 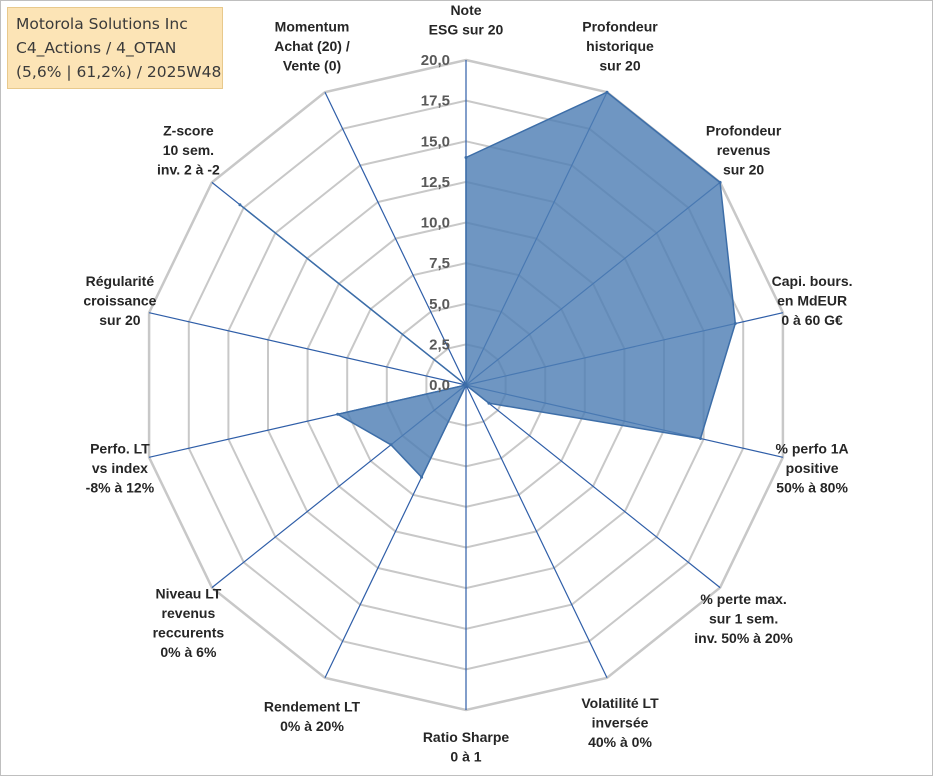 I want to click on axis-label-line: % perfo 1A, so click(x=812, y=448).